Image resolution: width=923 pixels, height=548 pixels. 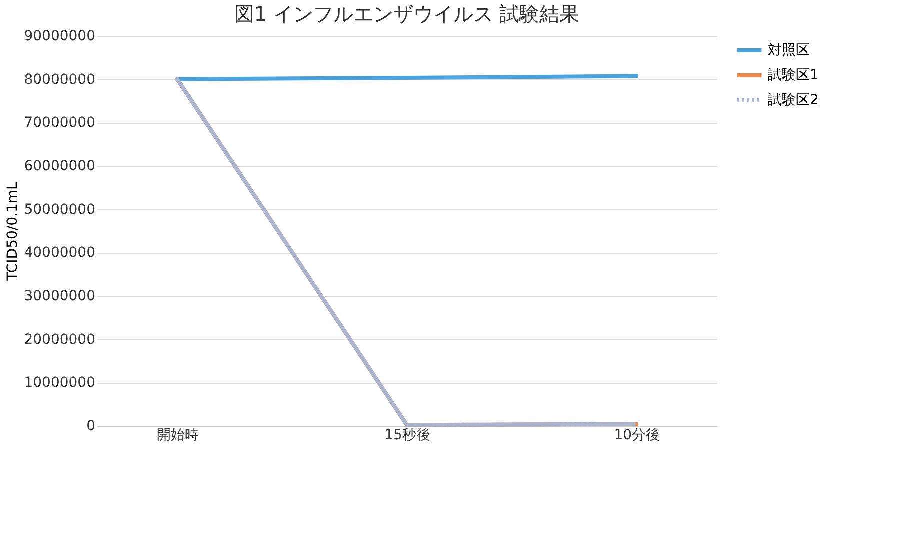 I want to click on y-tick-label: 50000000, so click(x=60, y=210).